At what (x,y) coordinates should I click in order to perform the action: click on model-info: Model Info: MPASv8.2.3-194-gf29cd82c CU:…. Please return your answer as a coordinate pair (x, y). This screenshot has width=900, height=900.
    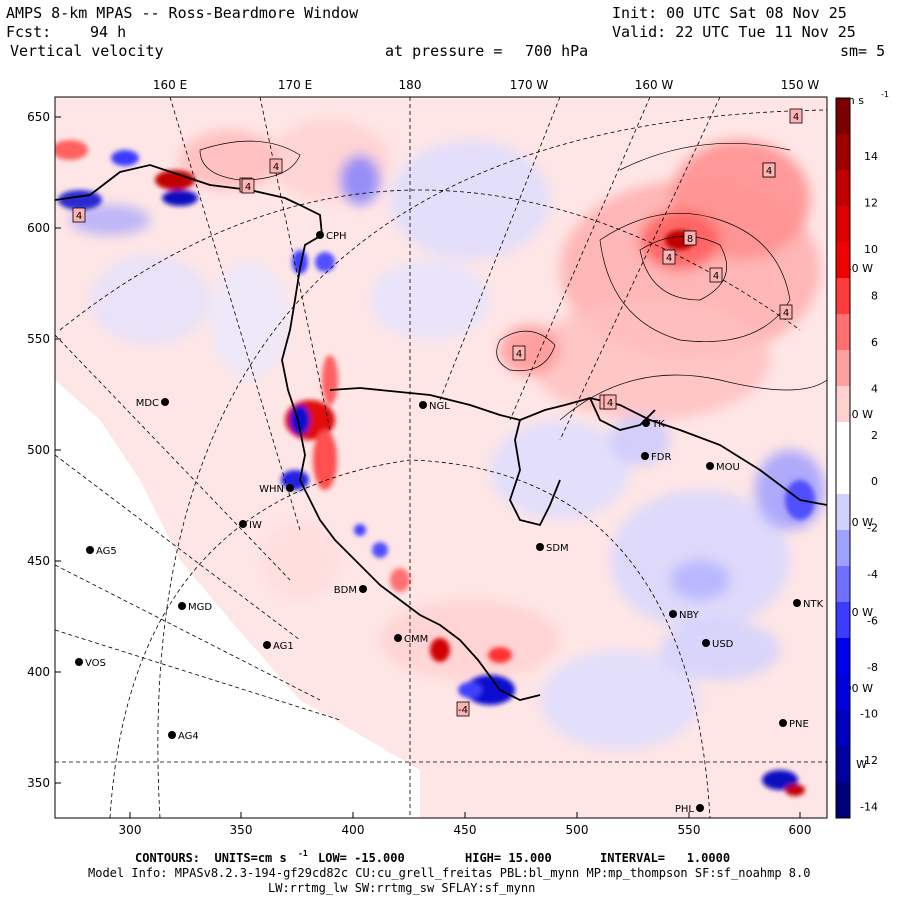
    Looking at the image, I should click on (449, 873).